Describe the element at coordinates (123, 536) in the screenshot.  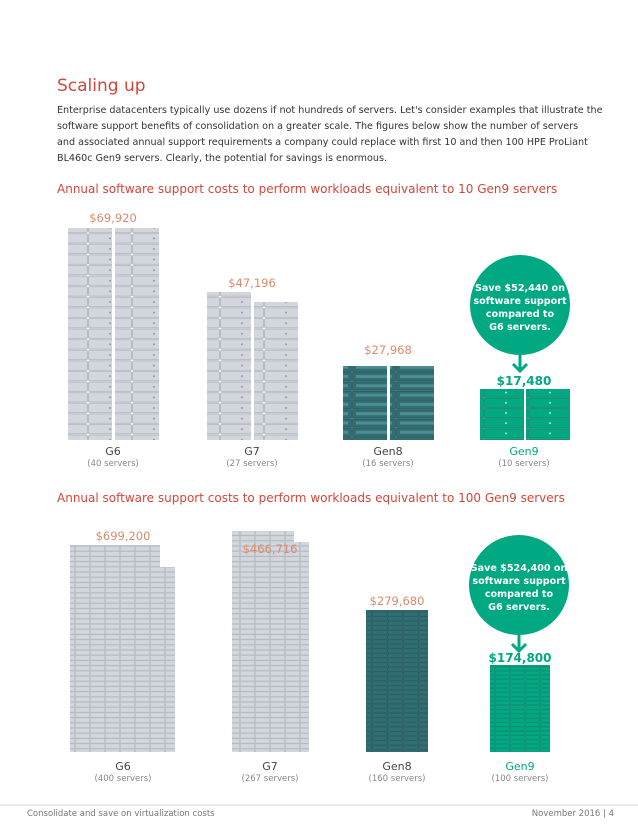
I see `cost-label: $699,200` at that location.